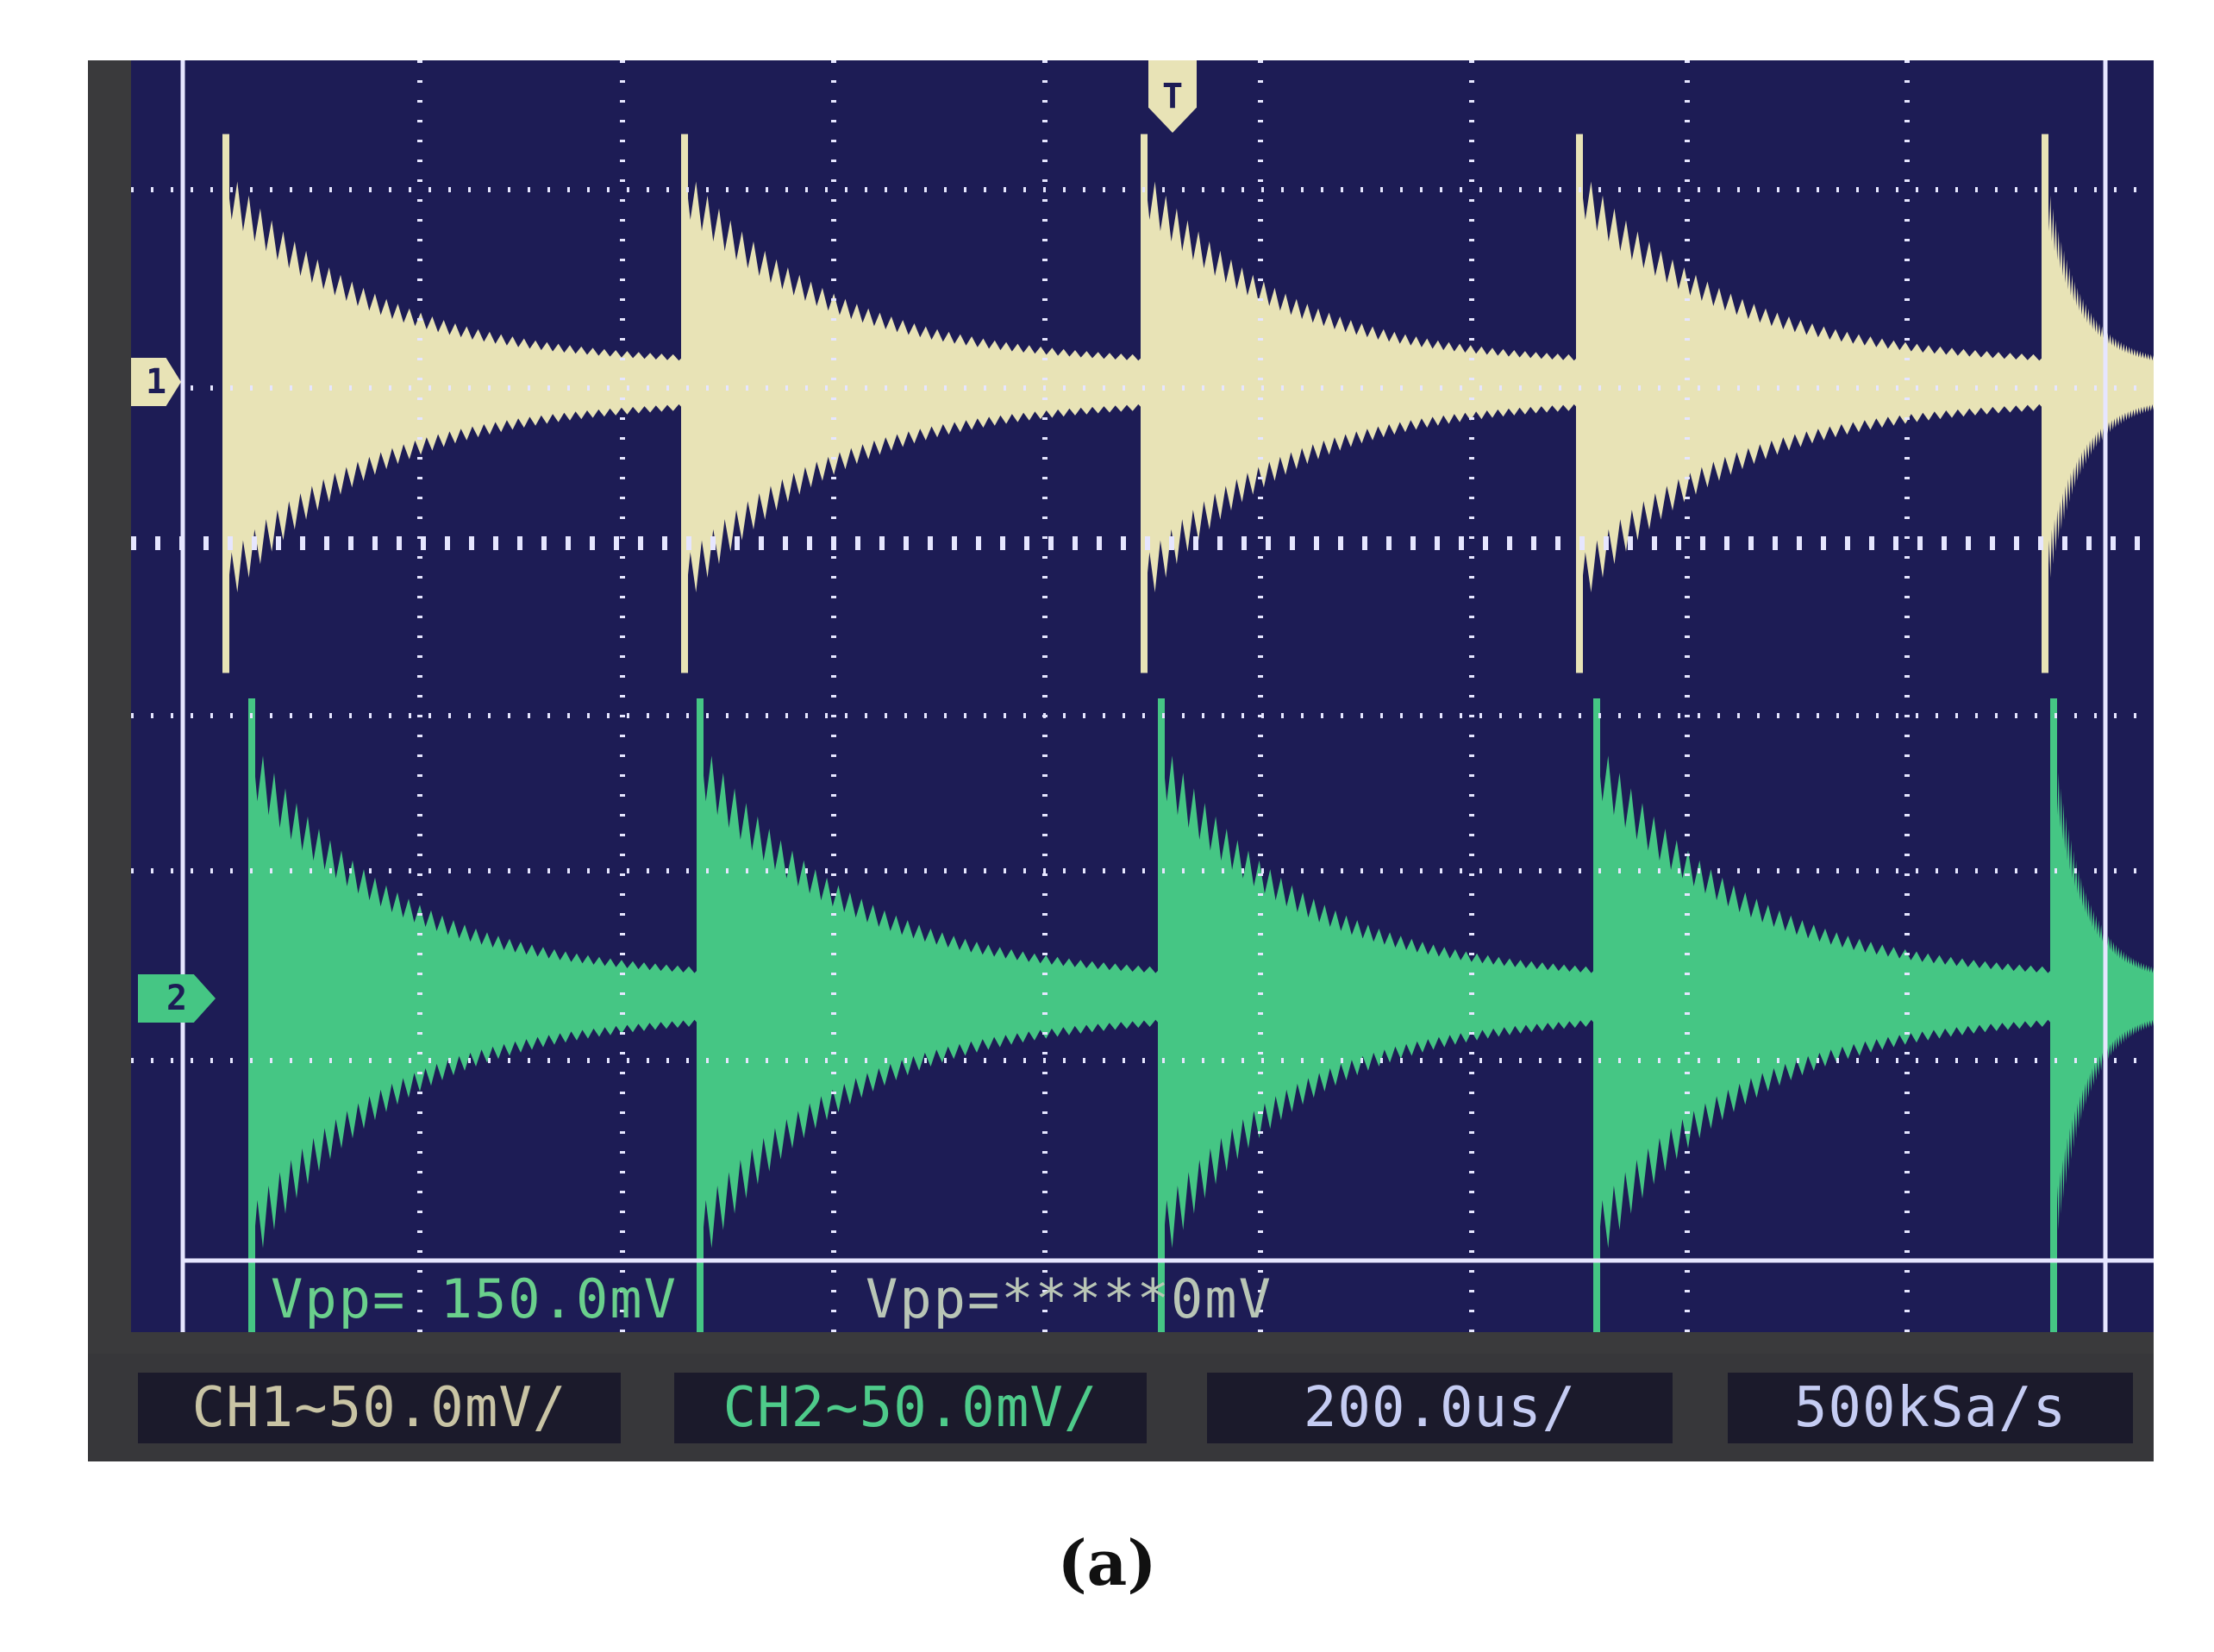 This screenshot has width=2214, height=1652. What do you see at coordinates (911, 1408) in the screenshot?
I see `ch2-scale: CH2~50.0mV/` at bounding box center [911, 1408].